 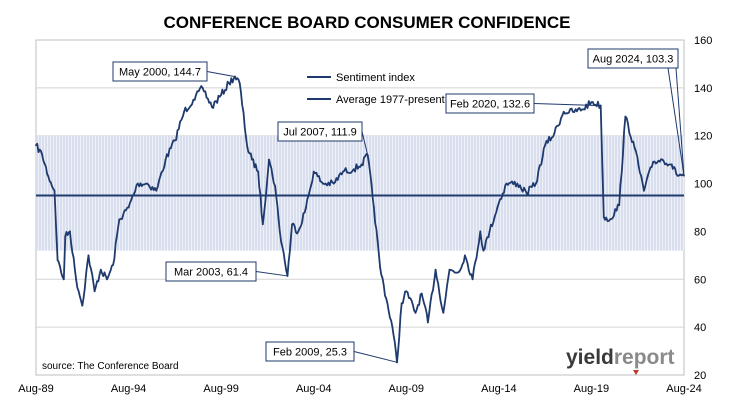 I want to click on chart-title: CONFERENCE BOARD CONSUMER CONFIDENCE, so click(x=366, y=22).